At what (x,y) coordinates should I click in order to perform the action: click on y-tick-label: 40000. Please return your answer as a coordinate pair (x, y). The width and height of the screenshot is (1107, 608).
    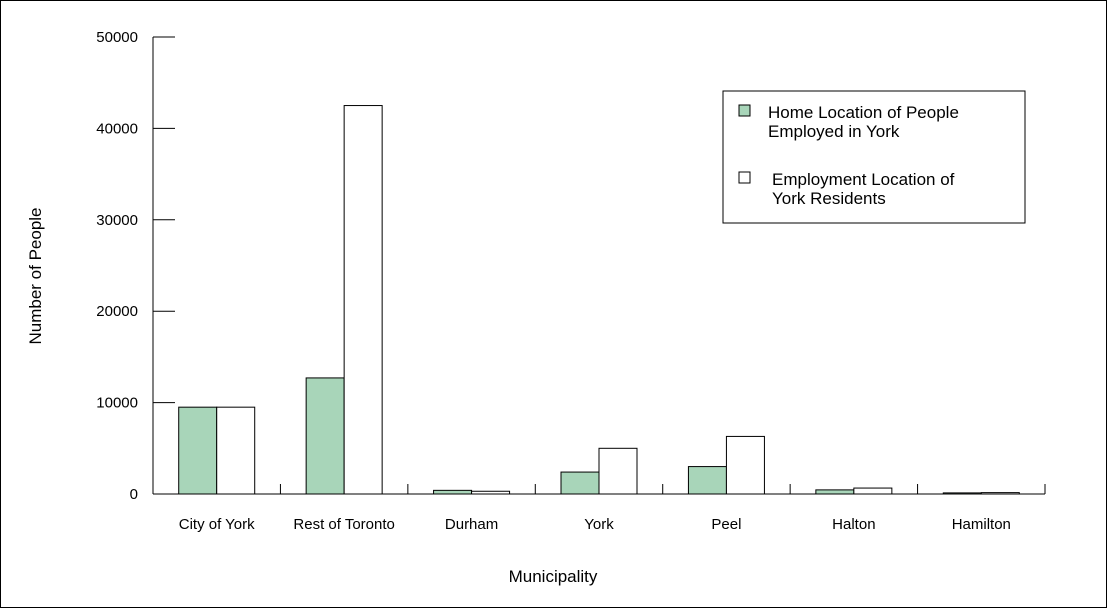
    Looking at the image, I should click on (117, 128).